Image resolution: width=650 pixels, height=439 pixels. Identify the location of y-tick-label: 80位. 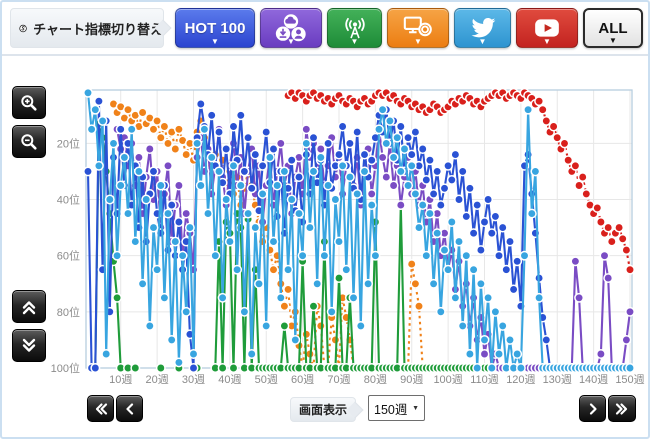
(68, 312).